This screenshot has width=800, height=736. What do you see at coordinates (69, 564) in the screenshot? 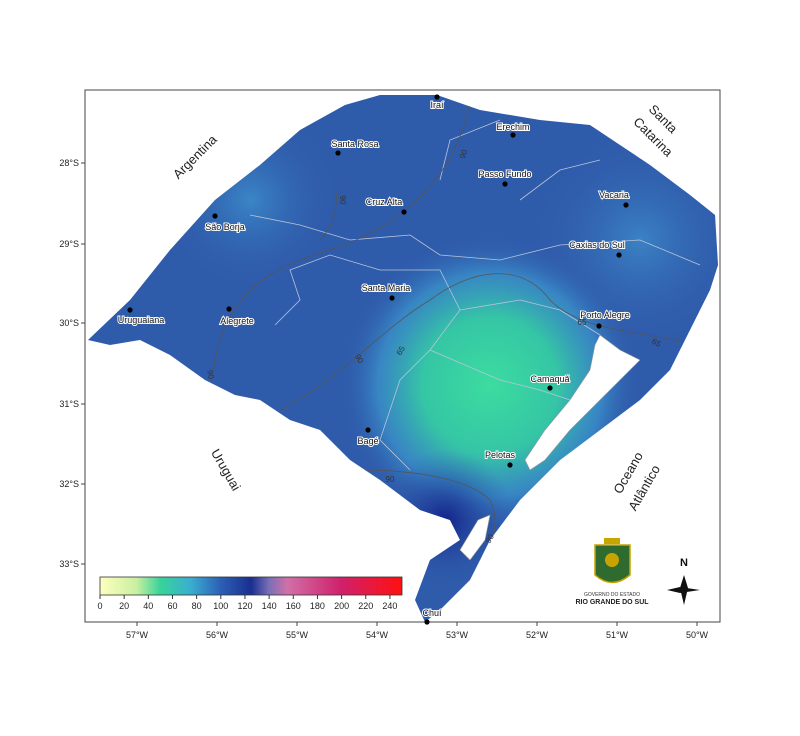
I see `lat-tick-label: 33°S` at bounding box center [69, 564].